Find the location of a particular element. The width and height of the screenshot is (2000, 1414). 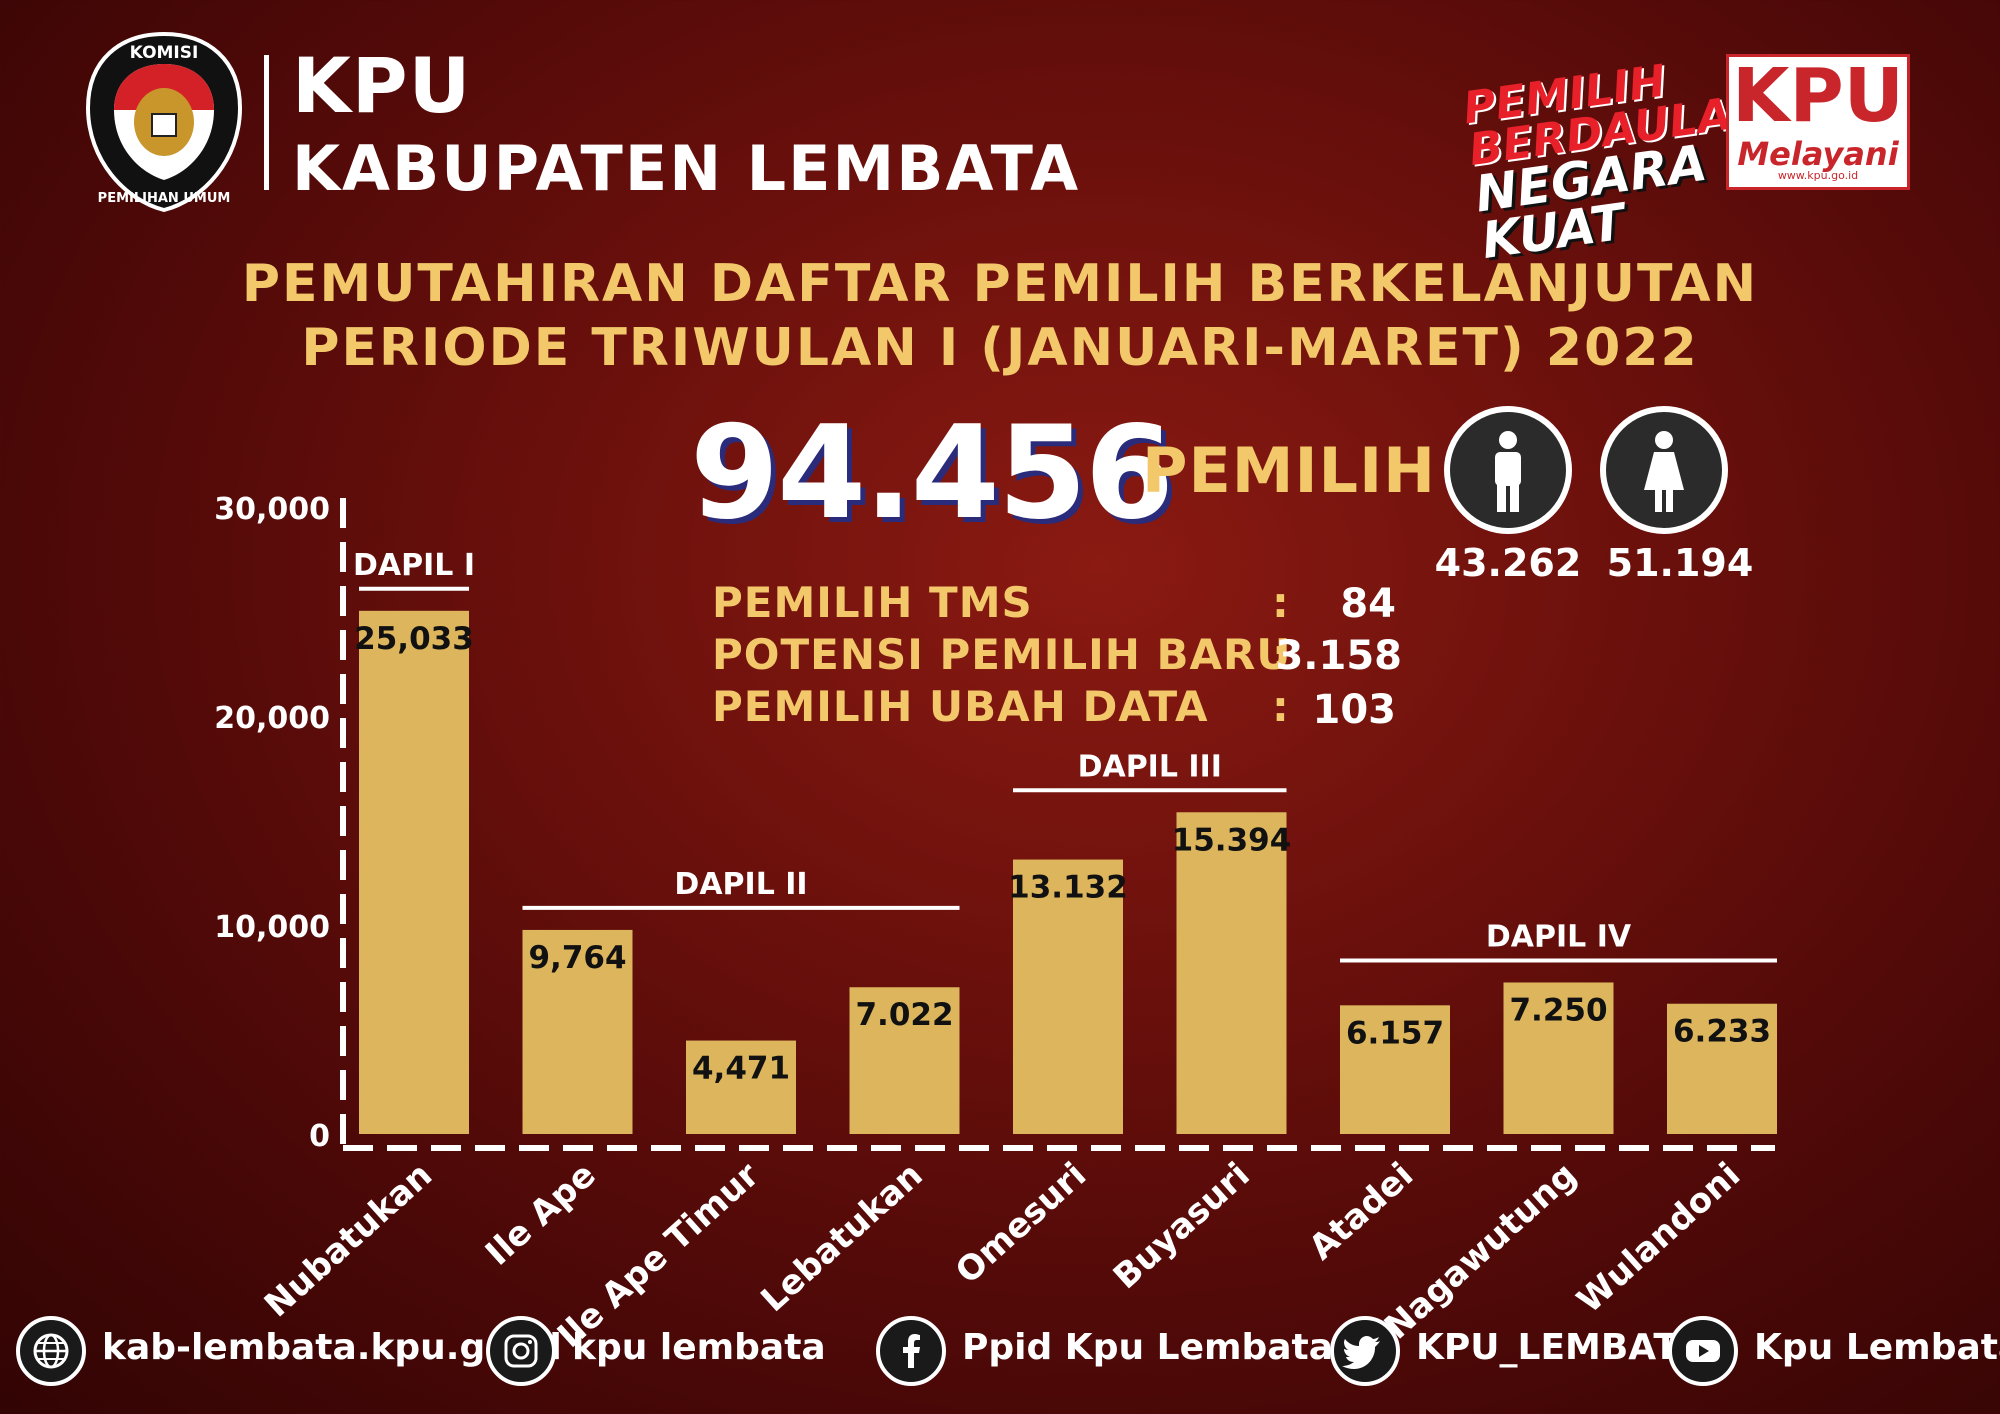

badge-title: KPU is located at coordinates (1818, 96).